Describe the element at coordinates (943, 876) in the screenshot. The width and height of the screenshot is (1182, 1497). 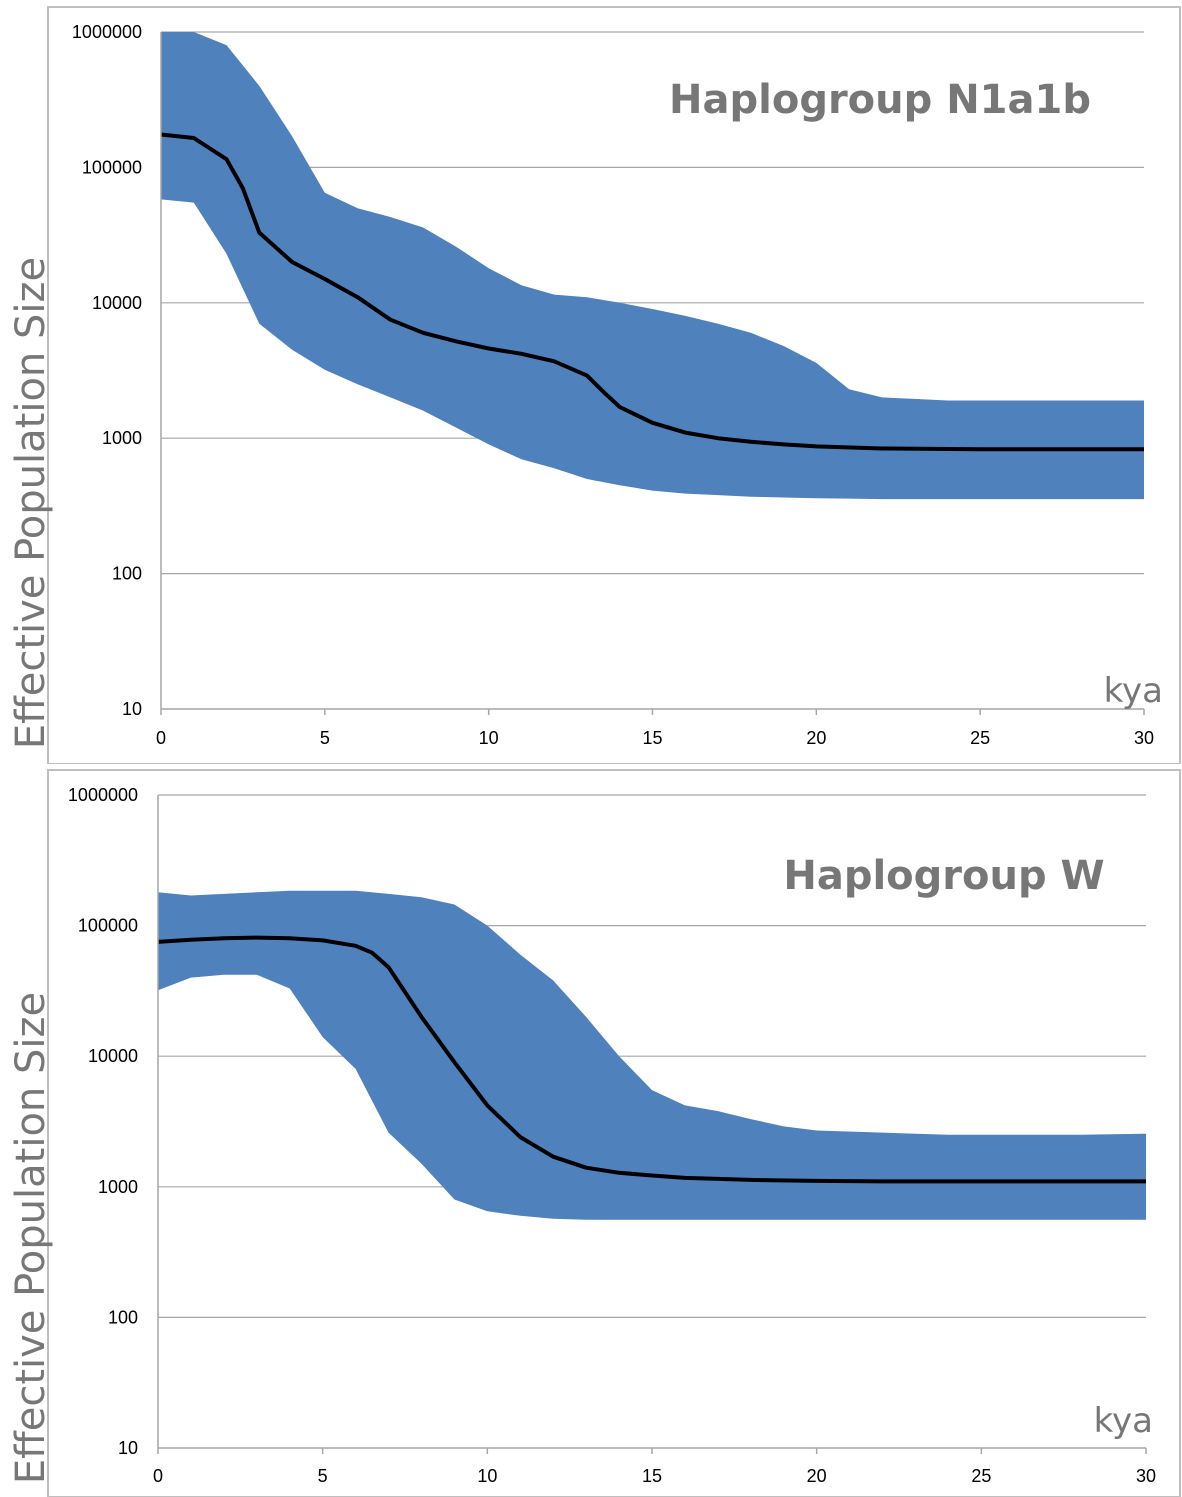
I see `chart-title: Haplogroup W` at that location.